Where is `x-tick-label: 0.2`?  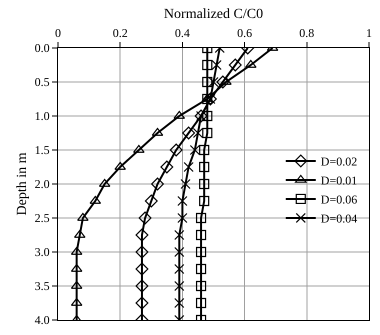 x-tick-label: 0.2 is located at coordinates (120, 33).